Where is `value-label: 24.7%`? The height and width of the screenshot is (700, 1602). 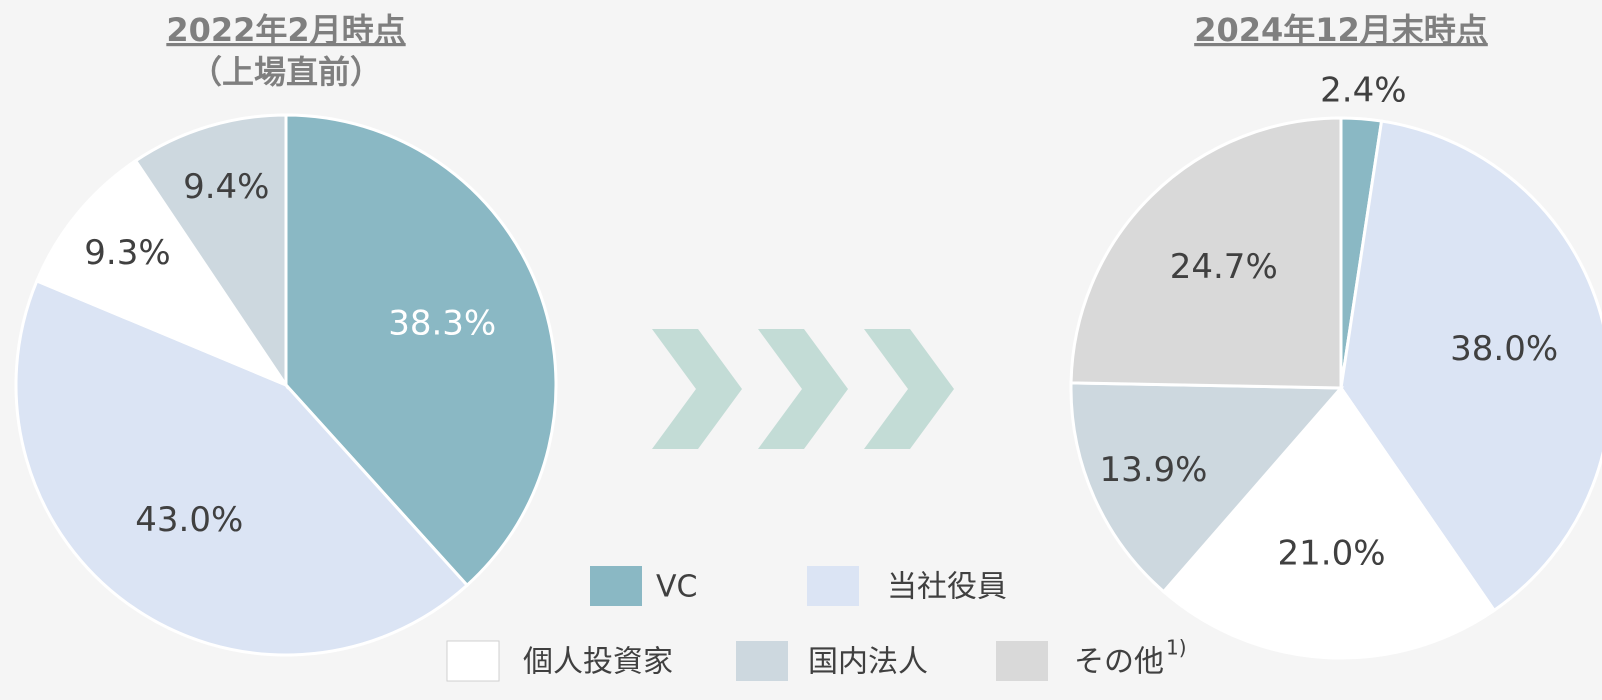 value-label: 24.7% is located at coordinates (1224, 267).